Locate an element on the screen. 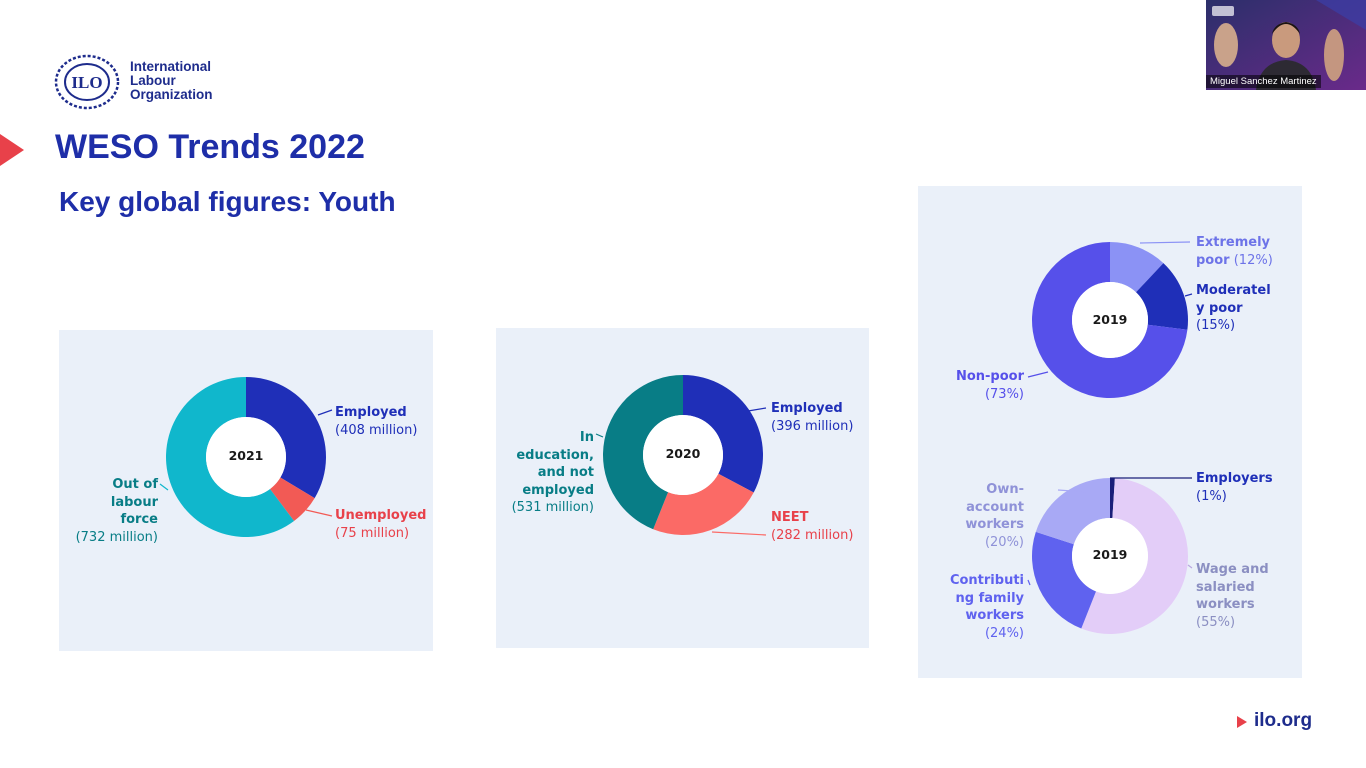  slide-marker-icon is located at coordinates (13, 152).